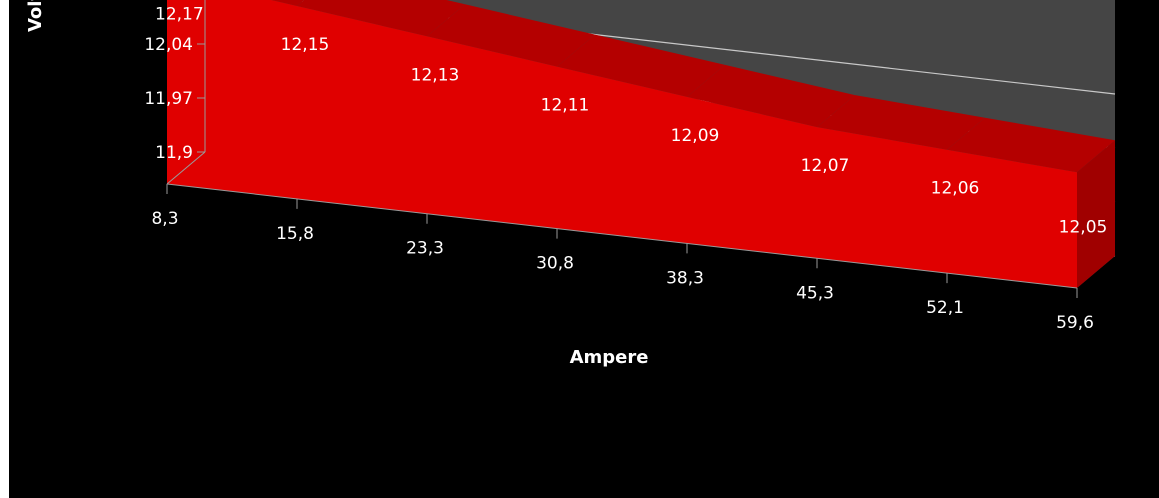 This screenshot has width=1159, height=498. Describe the element at coordinates (815, 293) in the screenshot. I see `x-tick-label: 45,3` at that location.